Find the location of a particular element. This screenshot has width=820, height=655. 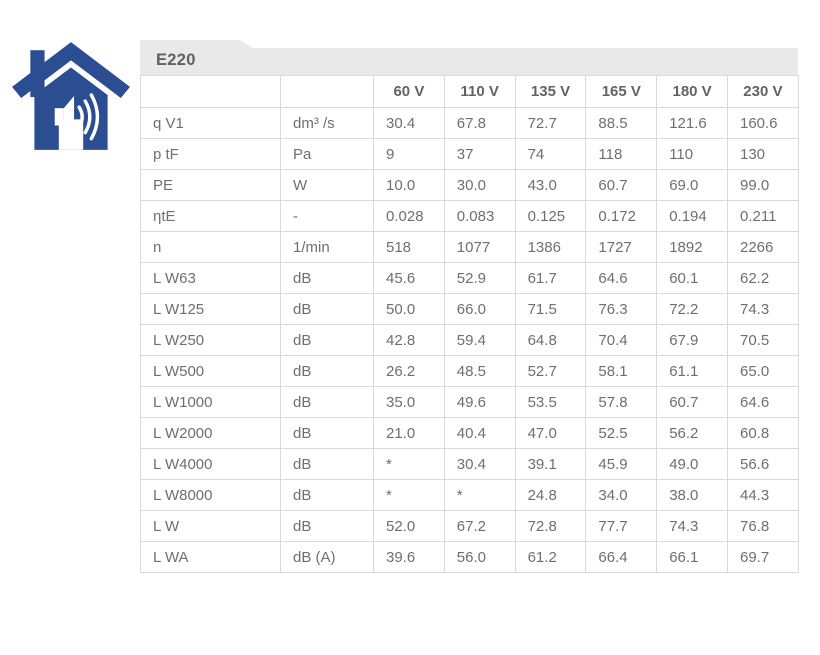

value-cell: 0.172 is located at coordinates (621, 216).